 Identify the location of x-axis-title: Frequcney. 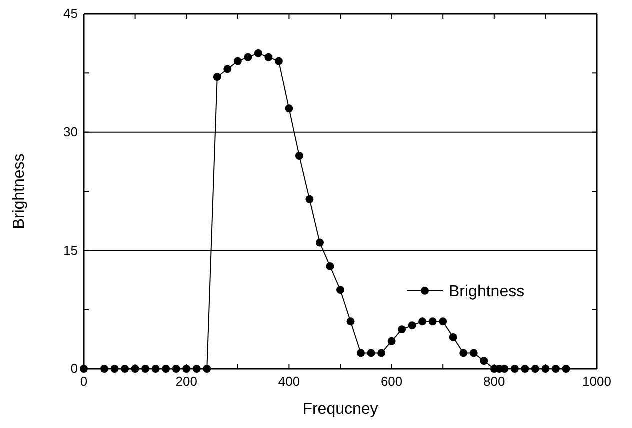
(340, 409).